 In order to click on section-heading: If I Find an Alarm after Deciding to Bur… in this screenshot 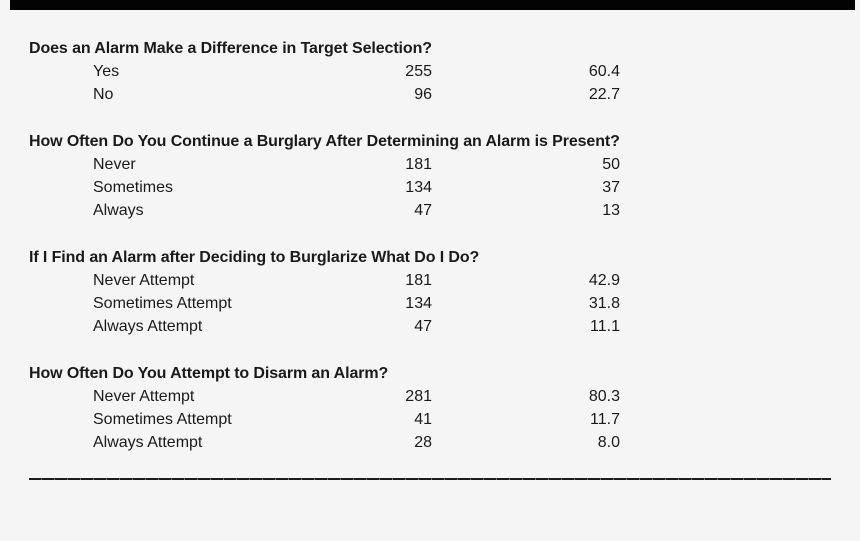, I will do `click(254, 257)`.